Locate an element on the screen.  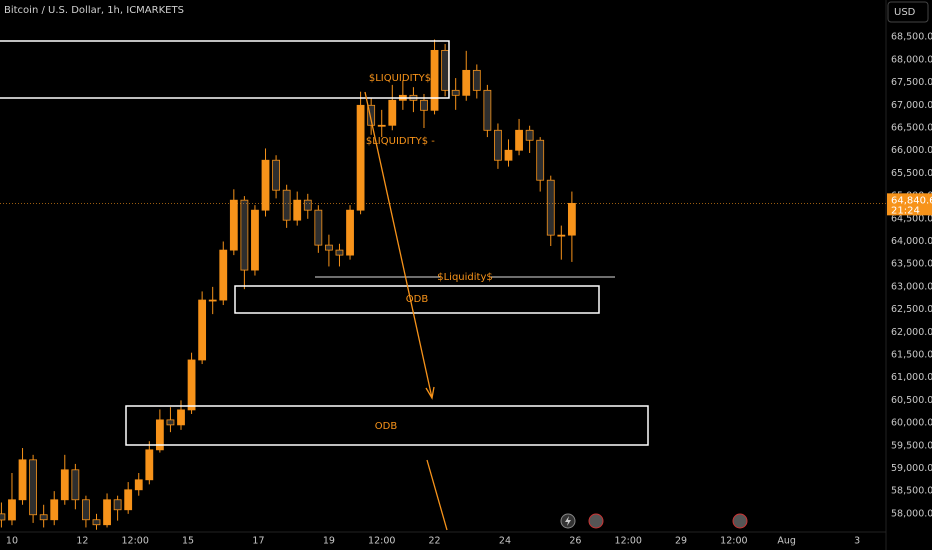
countdown-label: 21:24 is located at coordinates (905, 210).